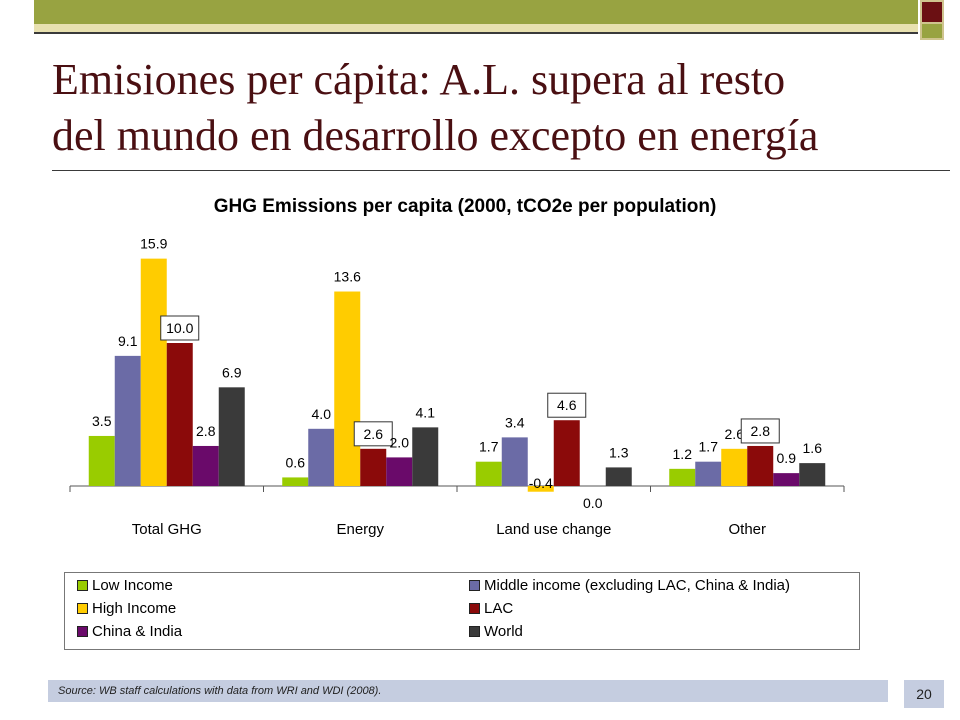  What do you see at coordinates (501, 170) in the screenshot?
I see `title-divider` at bounding box center [501, 170].